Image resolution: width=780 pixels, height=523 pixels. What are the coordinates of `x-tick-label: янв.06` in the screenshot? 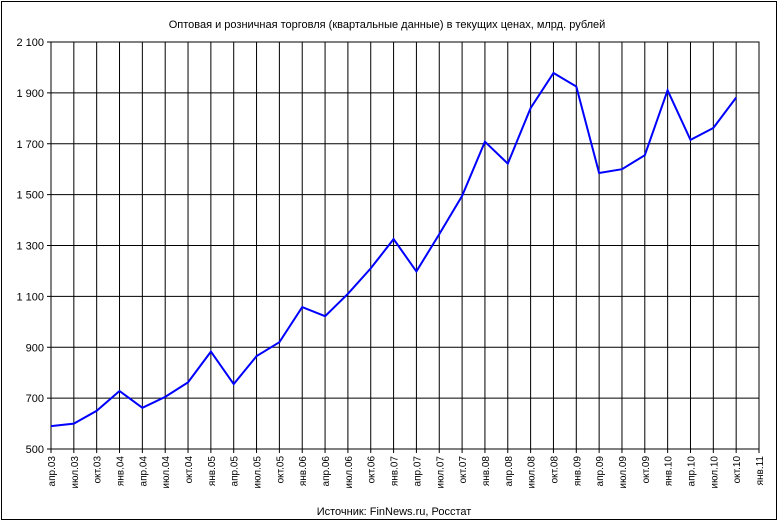 It's located at (303, 471).